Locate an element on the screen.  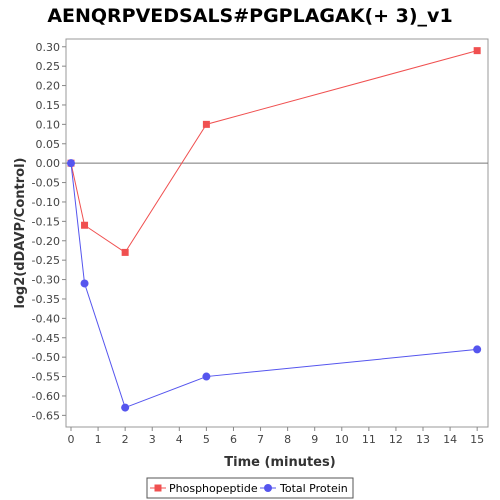
x-tick-label: 12 is located at coordinates (396, 439).